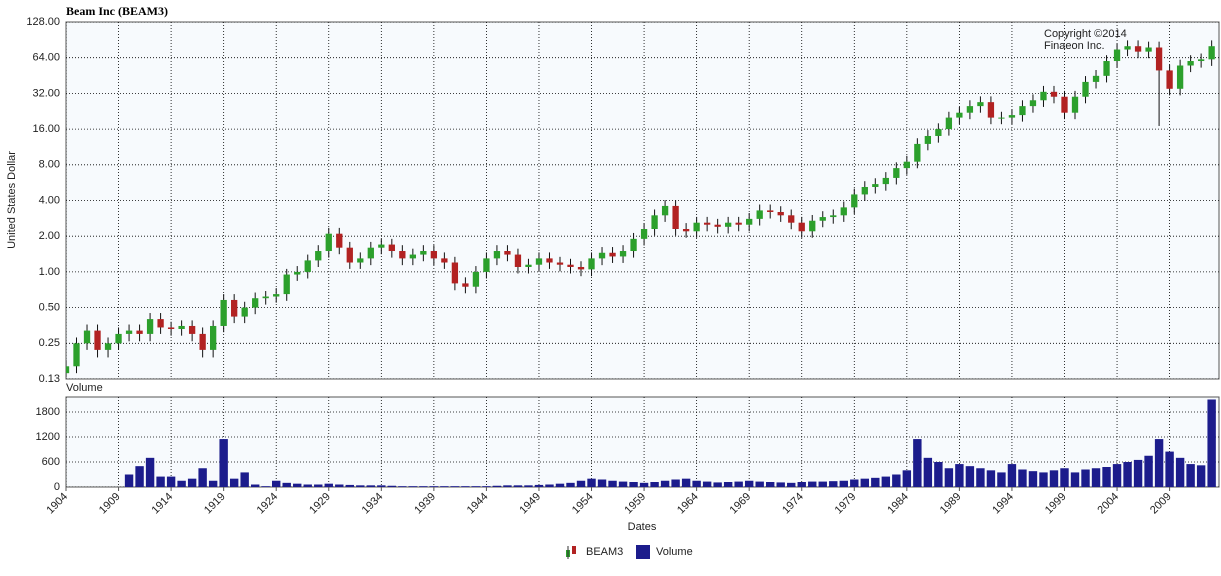  What do you see at coordinates (1056, 504) in the screenshot?
I see `x-tick-label: 1999` at bounding box center [1056, 504].